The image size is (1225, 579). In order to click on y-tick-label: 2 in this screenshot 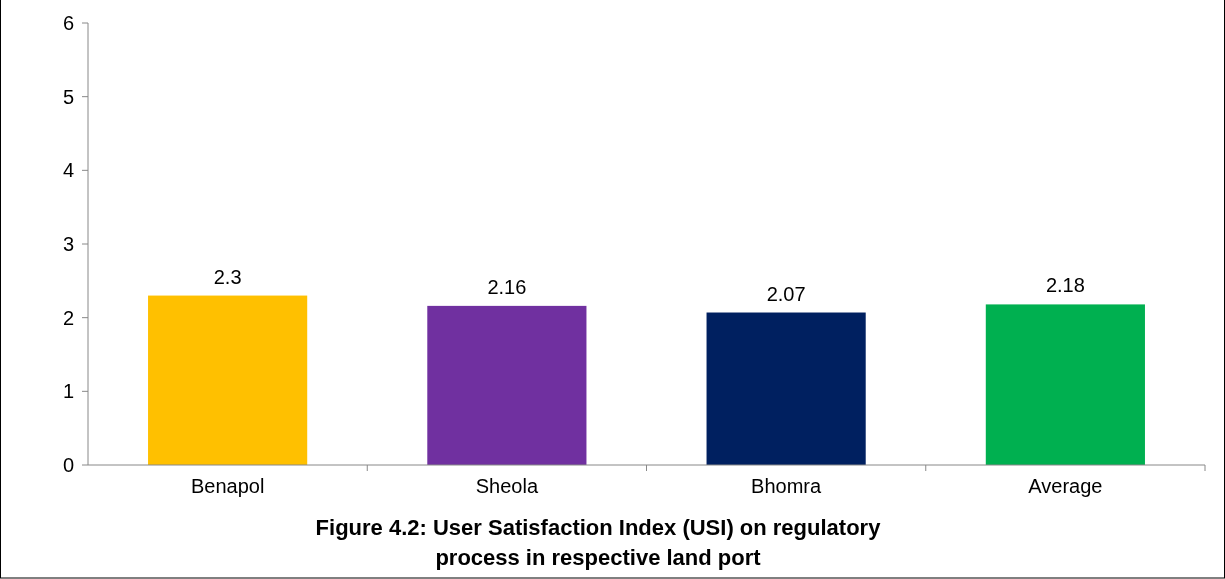, I will do `click(68, 317)`.